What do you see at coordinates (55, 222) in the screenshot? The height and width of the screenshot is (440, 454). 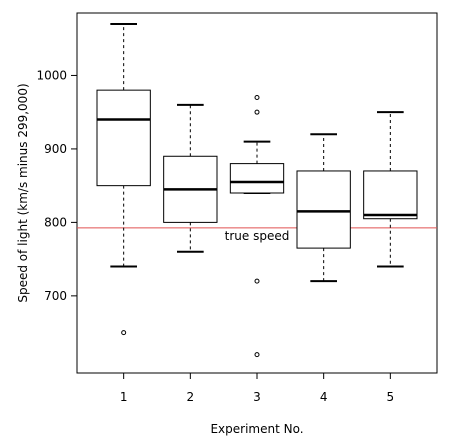 I see `y-tick-label: 800` at bounding box center [55, 222].